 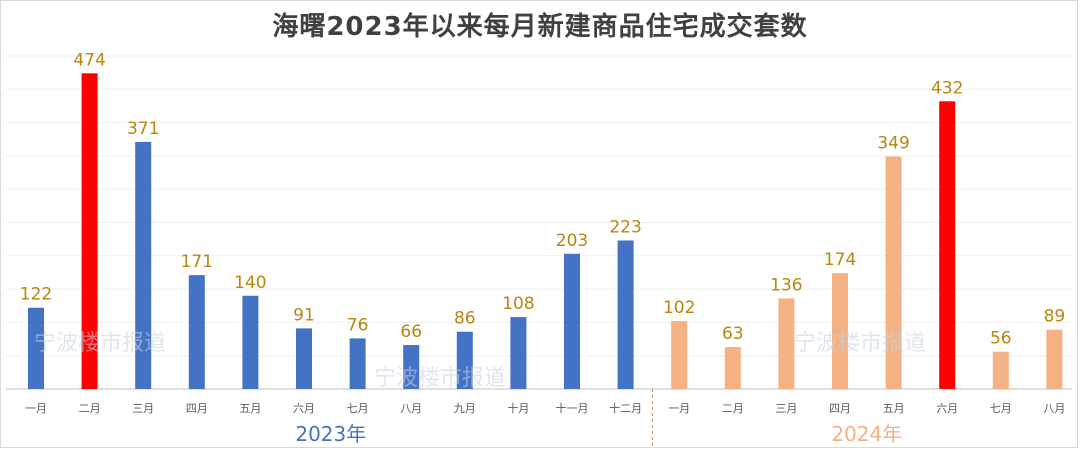 What do you see at coordinates (89, 60) in the screenshot?
I see `data-label: 474` at bounding box center [89, 60].